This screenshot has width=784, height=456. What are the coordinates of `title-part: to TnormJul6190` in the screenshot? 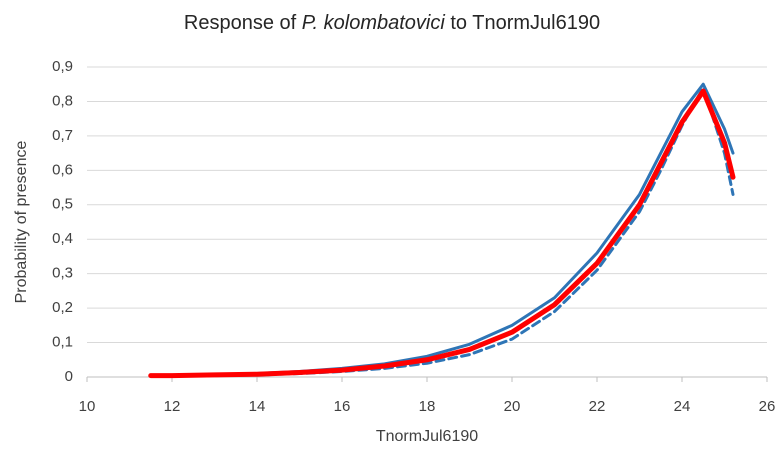 It's located at (522, 23).